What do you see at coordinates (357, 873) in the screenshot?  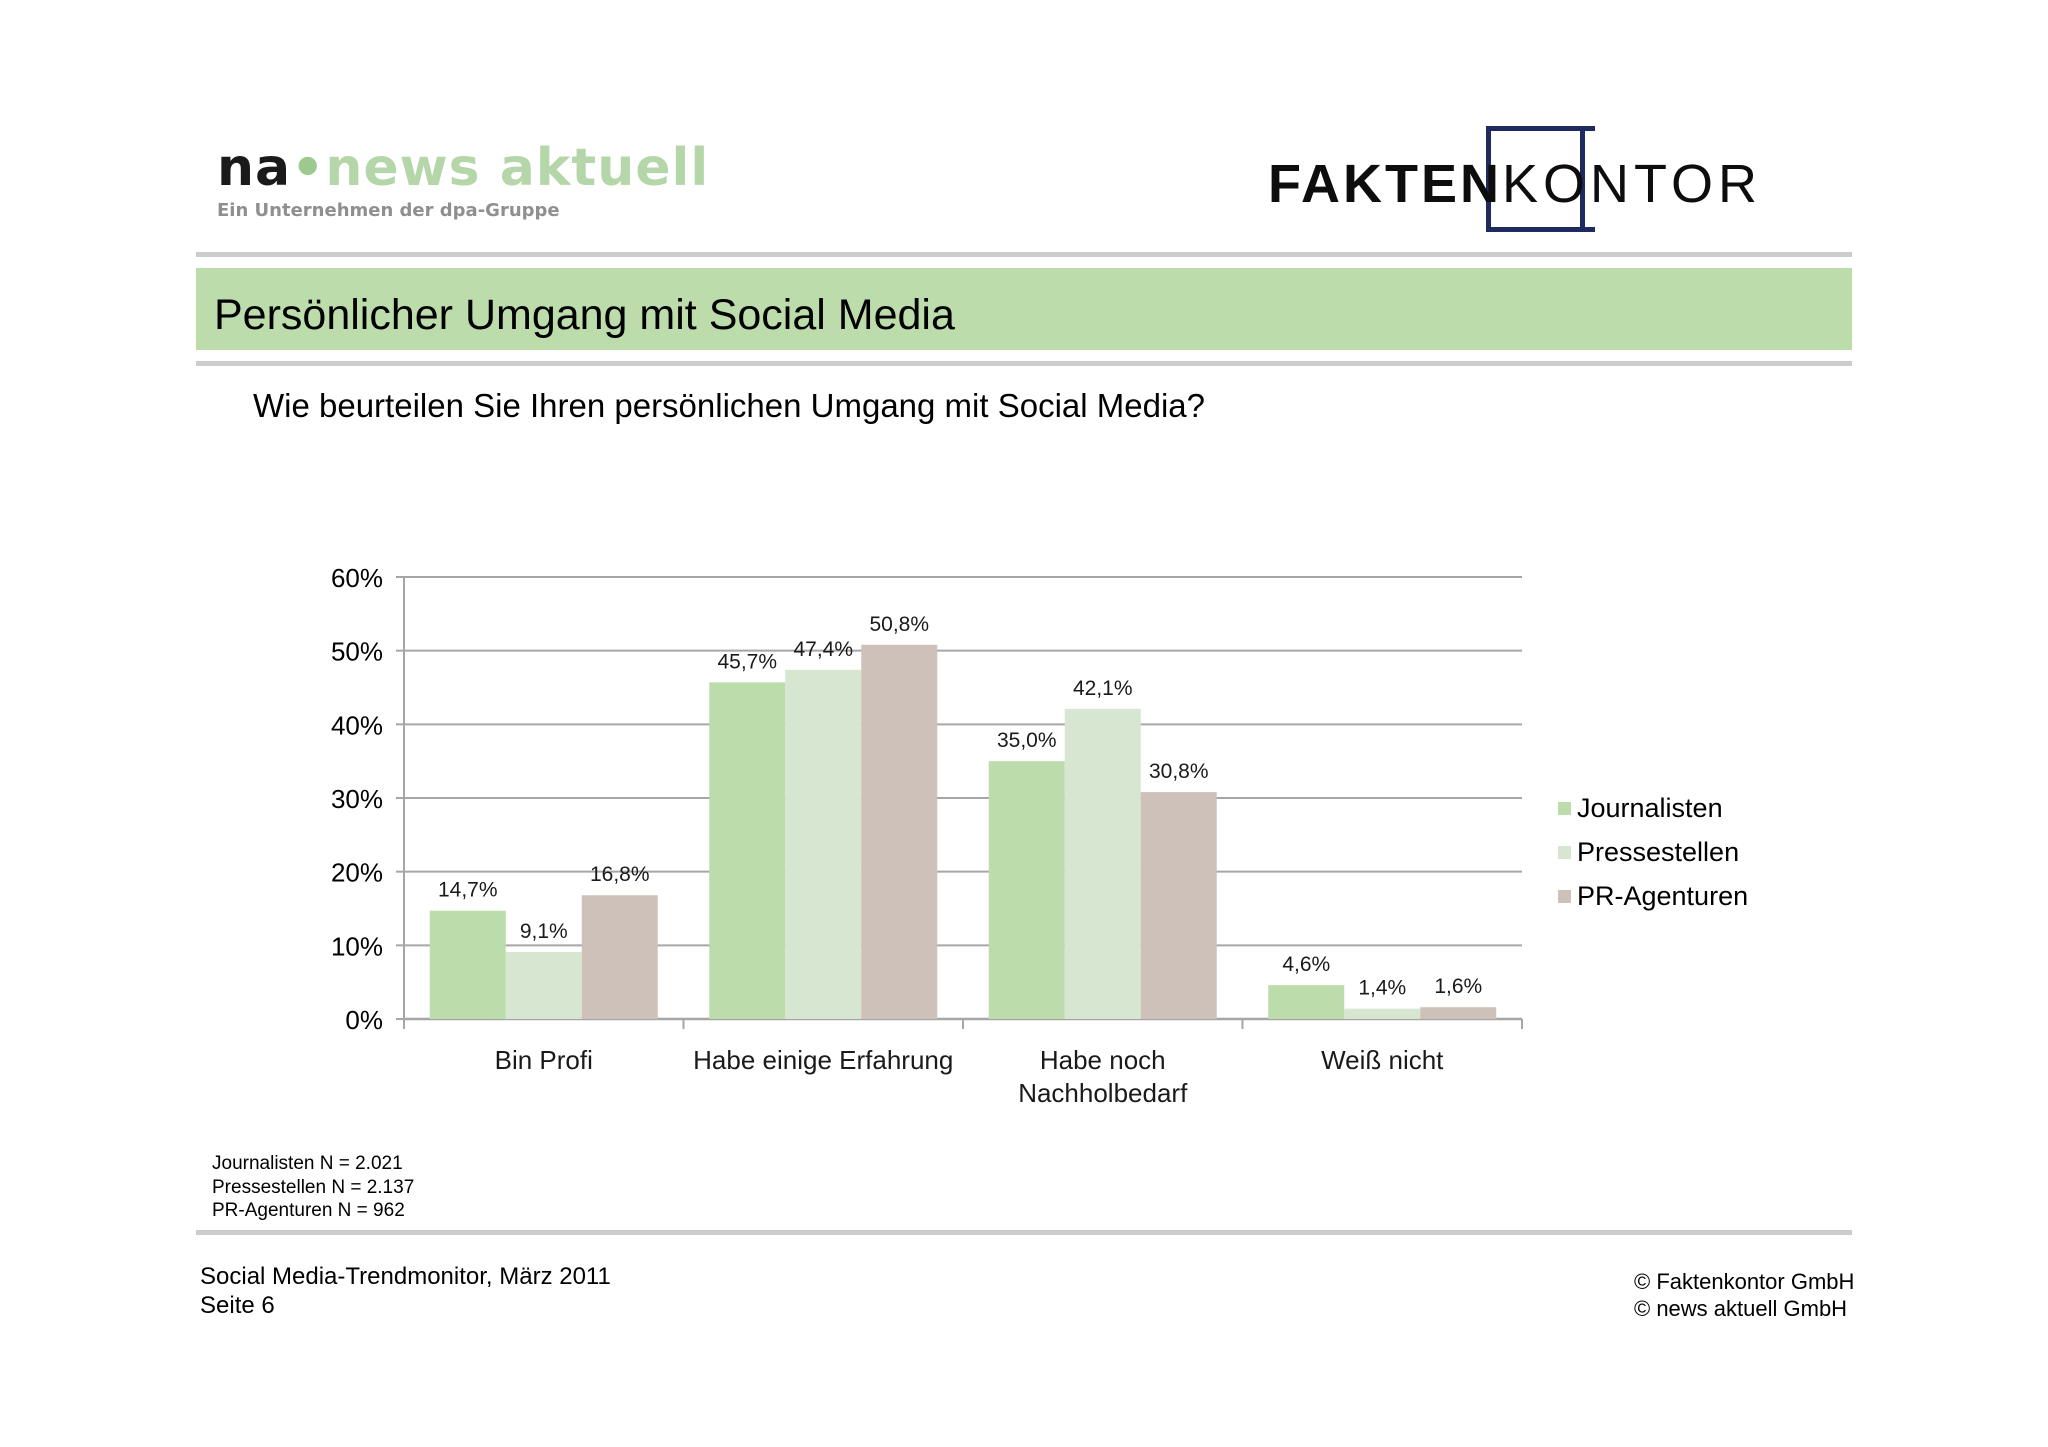 I see `y-tick-label: 20%` at bounding box center [357, 873].